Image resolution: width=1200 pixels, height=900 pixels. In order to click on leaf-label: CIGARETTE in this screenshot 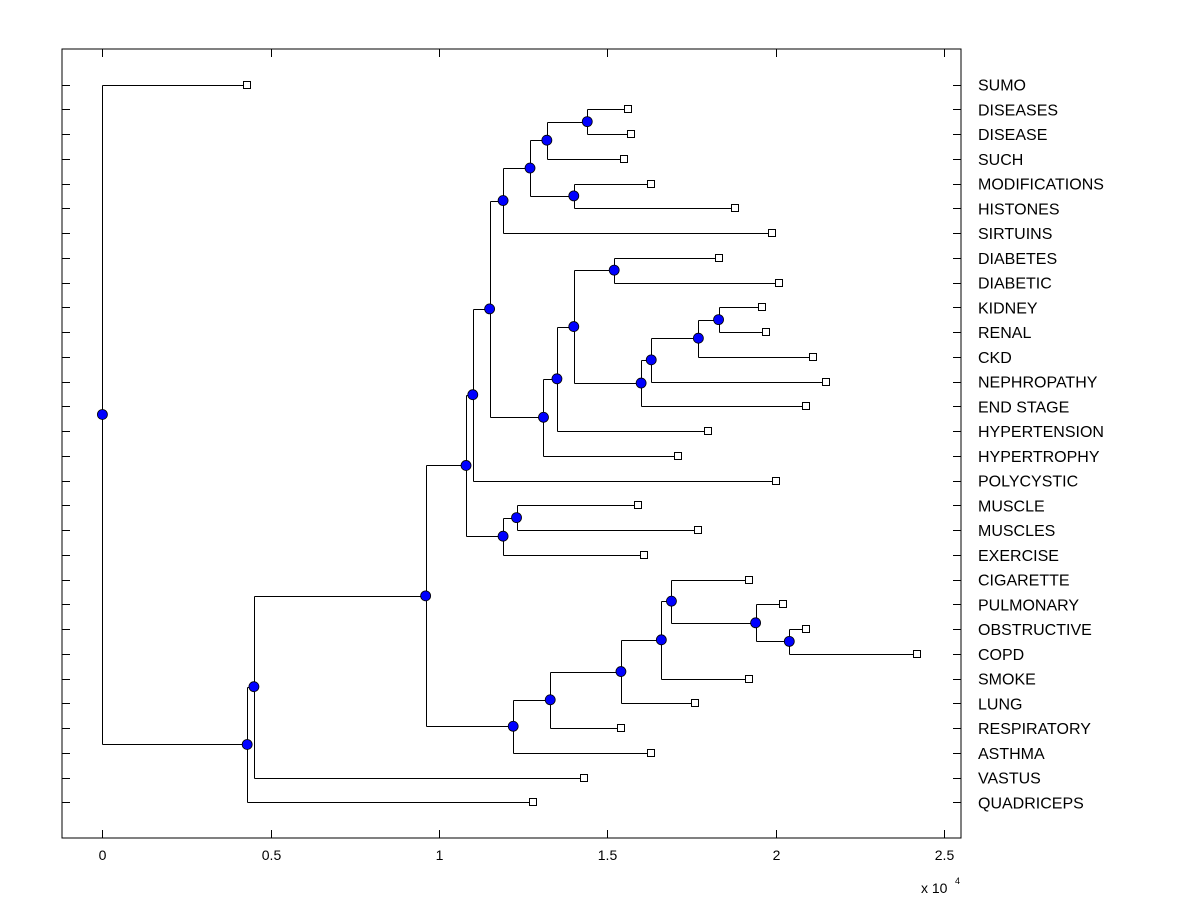, I will do `click(1024, 581)`.